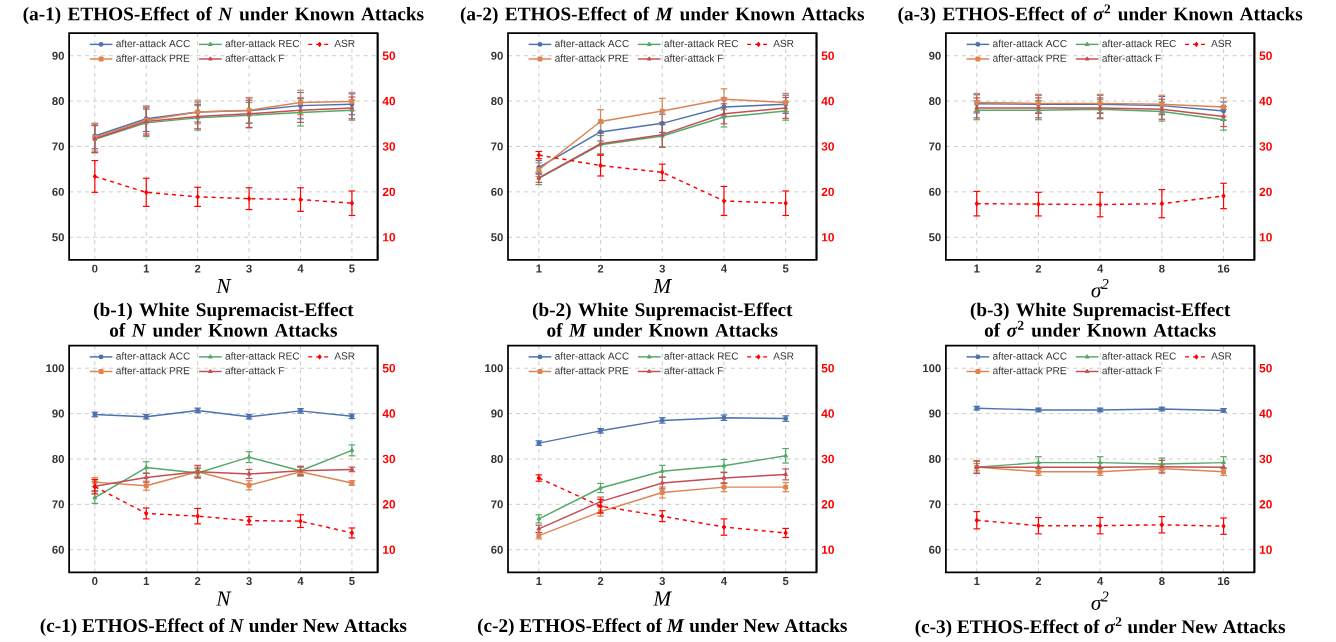  I want to click on x-tick-label: 8, so click(1162, 581).